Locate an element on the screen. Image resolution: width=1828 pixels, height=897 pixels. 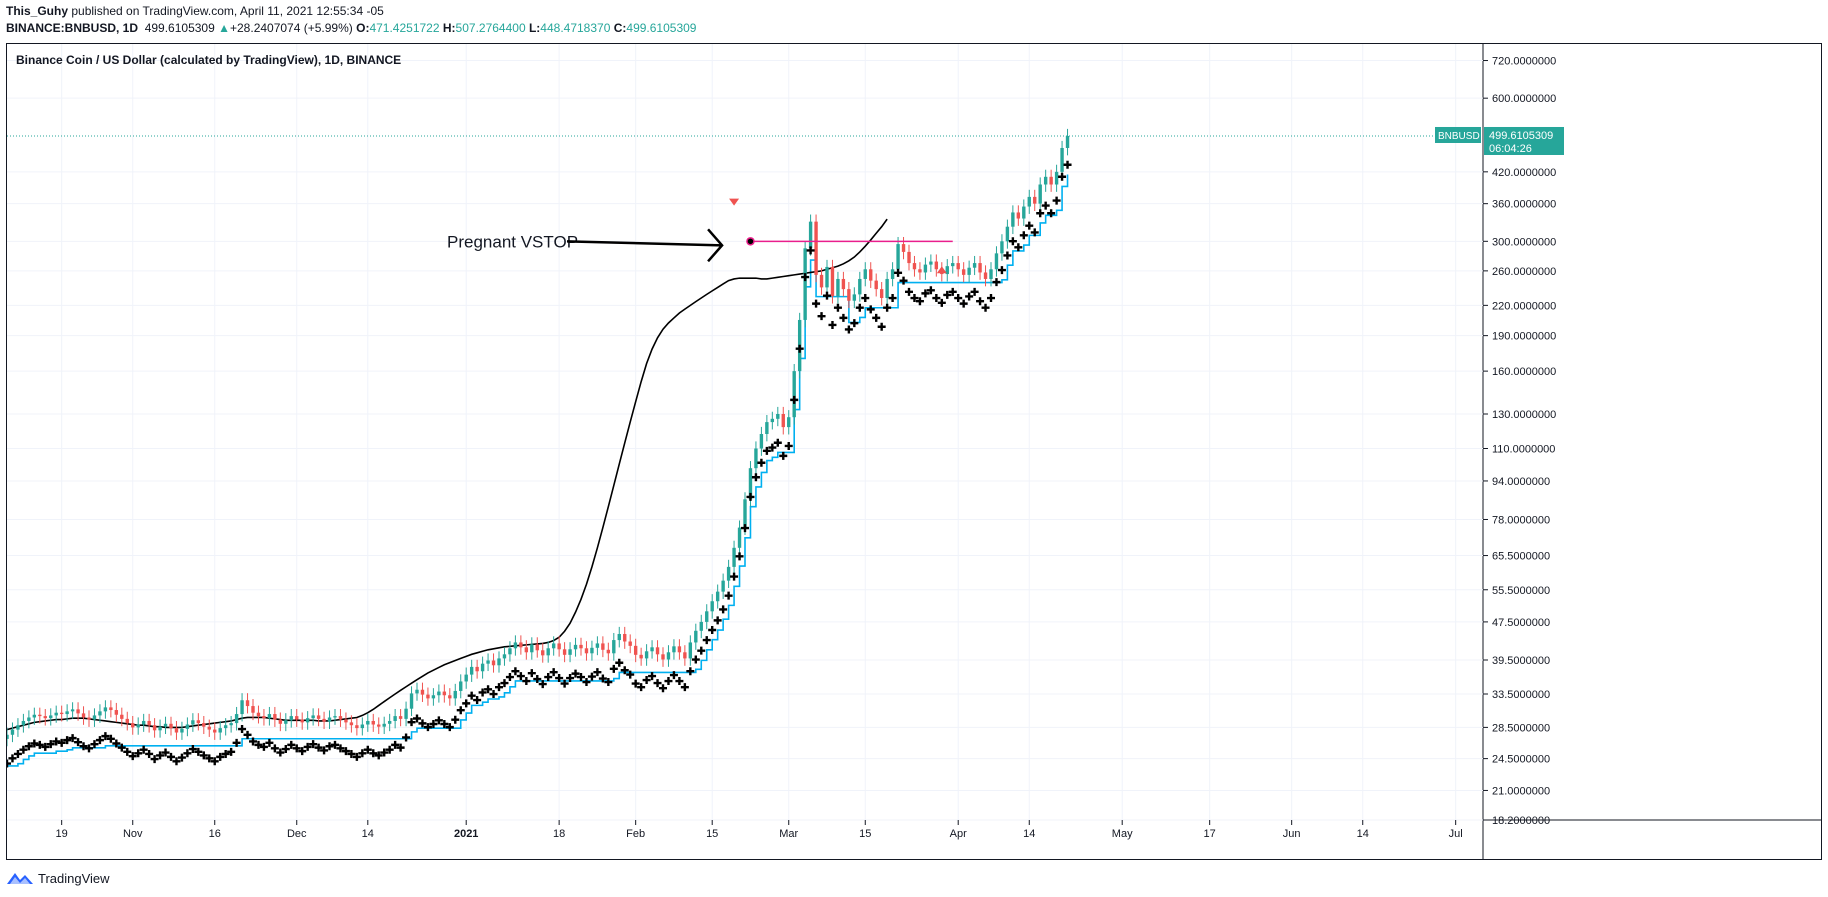
tradingview-logo-icon is located at coordinates (20, 878).